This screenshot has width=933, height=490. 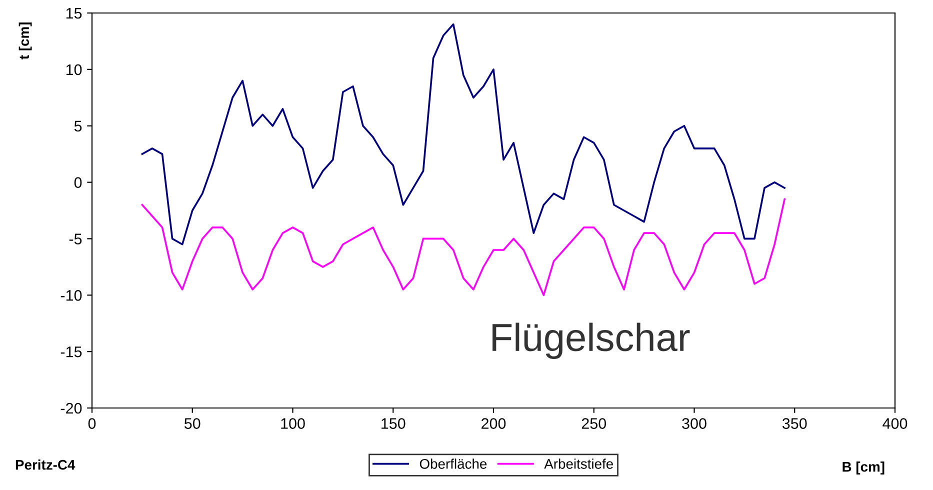 What do you see at coordinates (25, 41) in the screenshot?
I see `y-axis-title: t [cm]` at bounding box center [25, 41].